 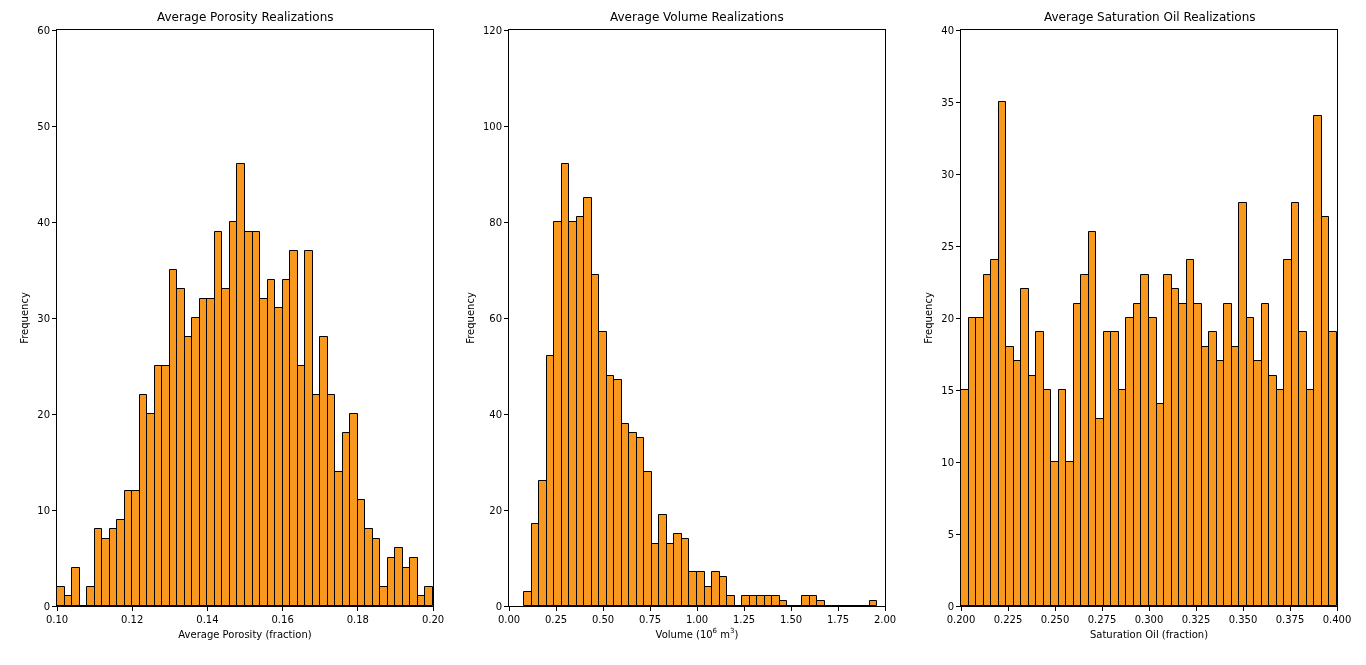 What do you see at coordinates (947, 102) in the screenshot?
I see `y-tick-label: 35` at bounding box center [947, 102].